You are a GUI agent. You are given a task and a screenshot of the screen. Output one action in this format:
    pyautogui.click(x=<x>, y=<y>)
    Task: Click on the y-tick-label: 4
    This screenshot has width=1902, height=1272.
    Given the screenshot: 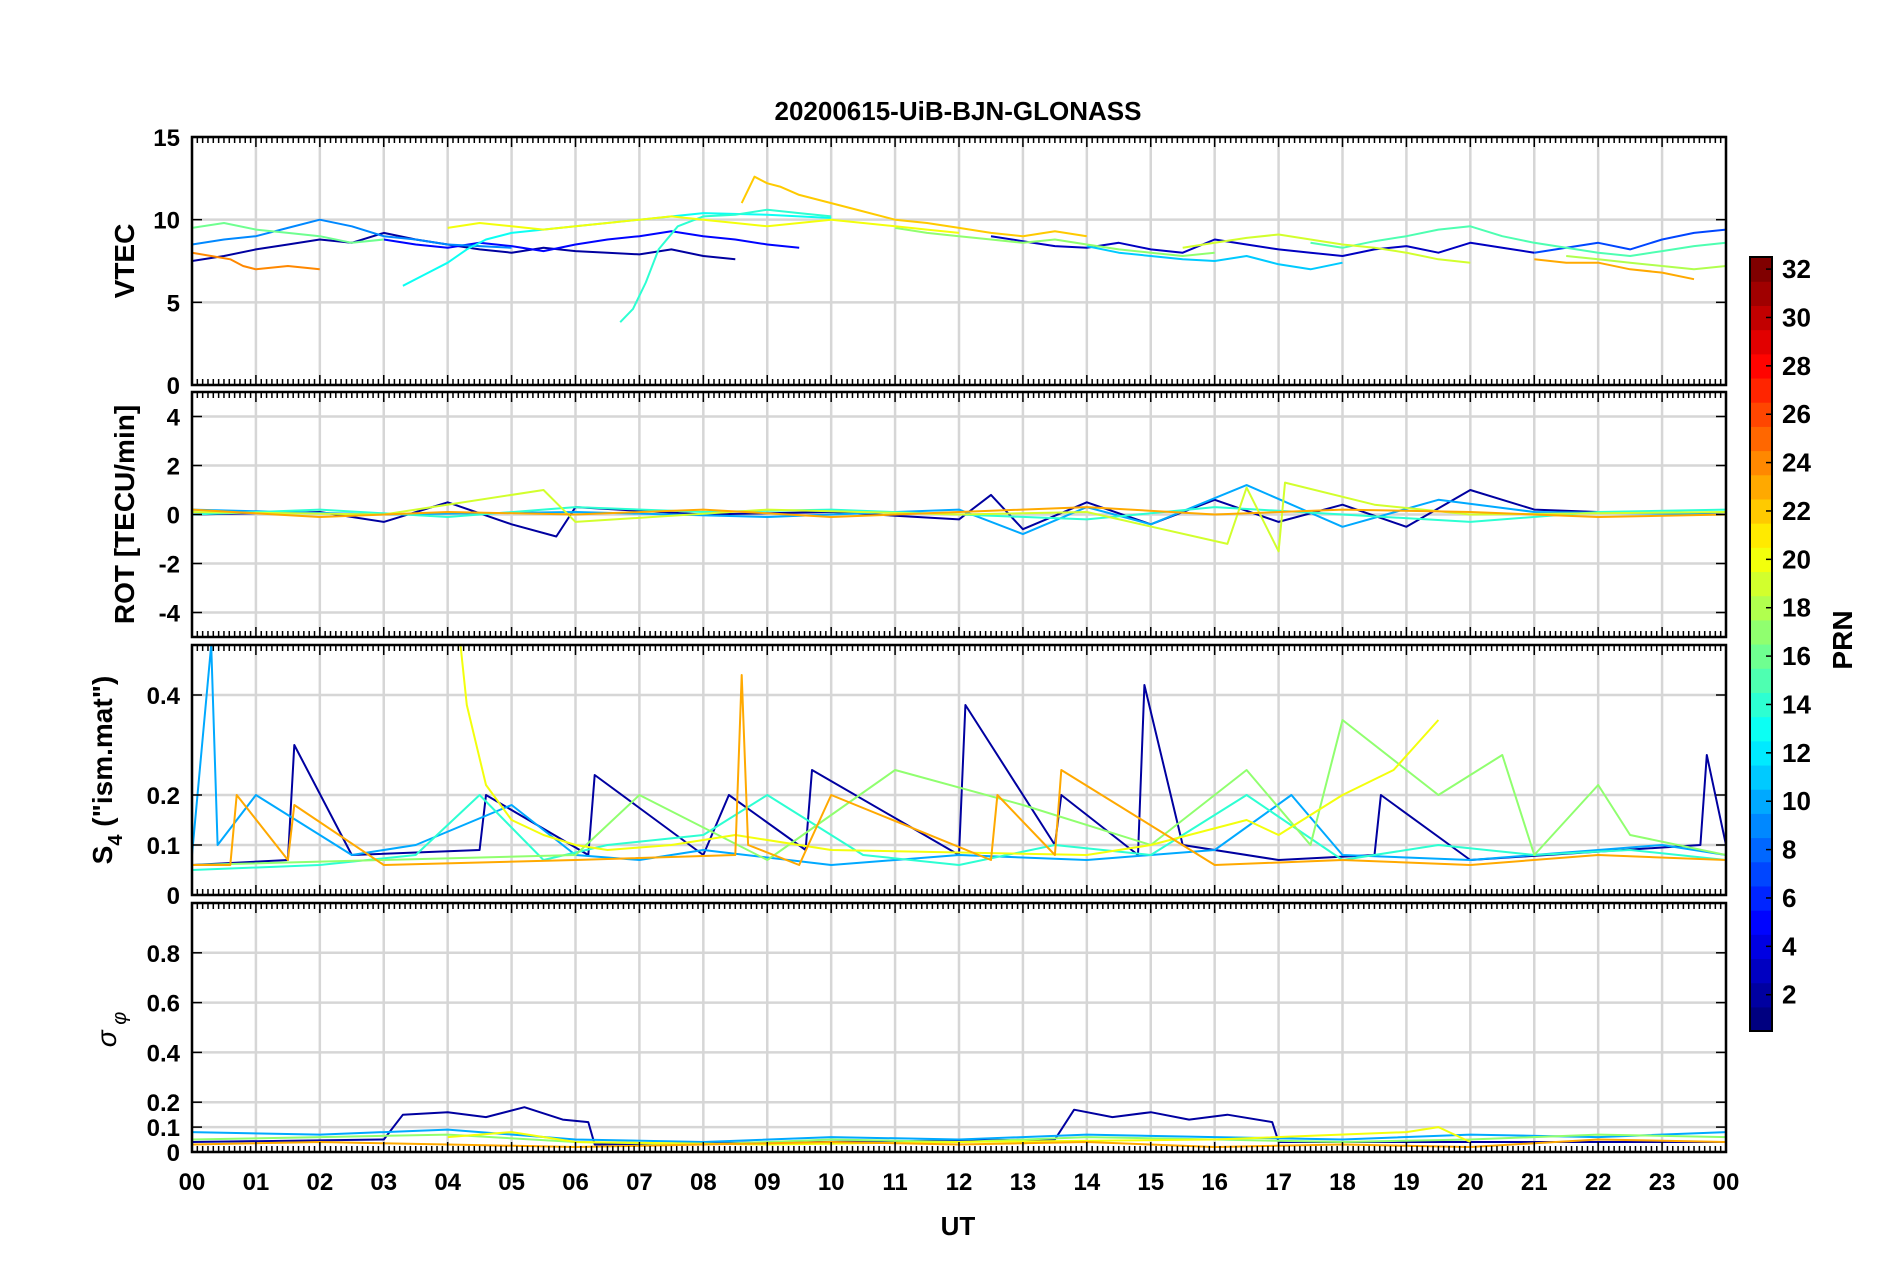 What is the action you would take?
    pyautogui.click(x=174, y=418)
    